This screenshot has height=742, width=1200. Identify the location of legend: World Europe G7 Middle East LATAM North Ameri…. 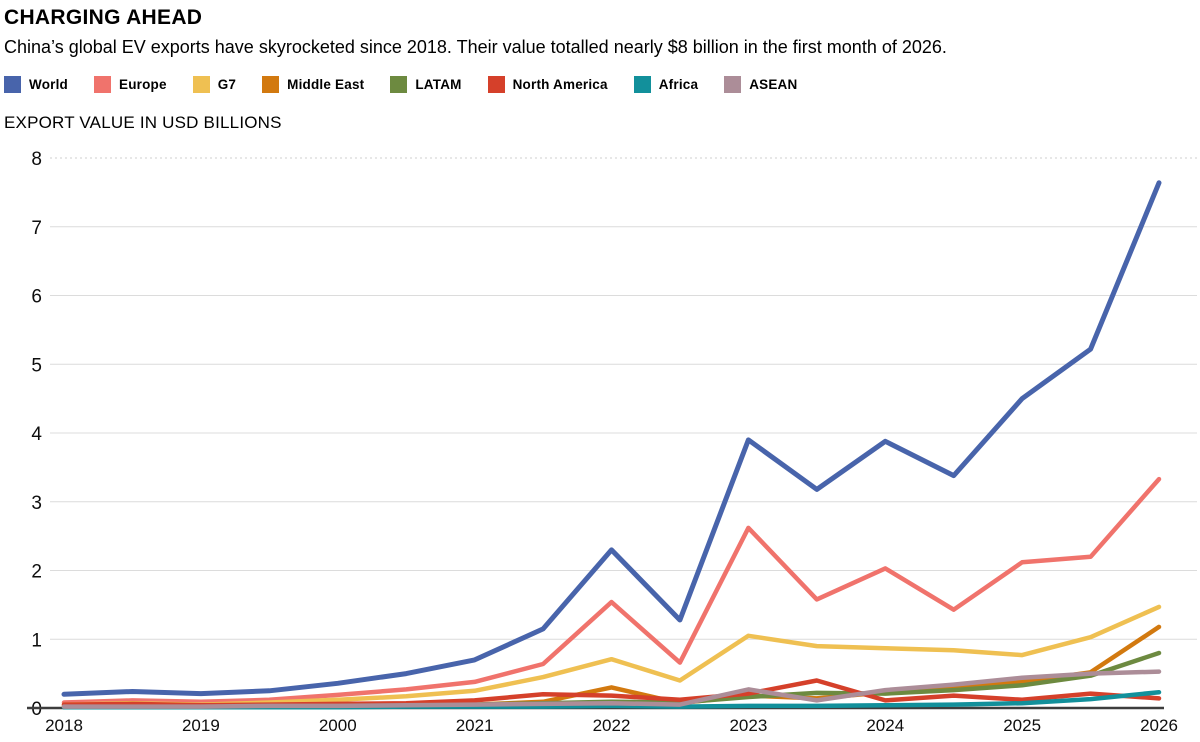
(602, 84).